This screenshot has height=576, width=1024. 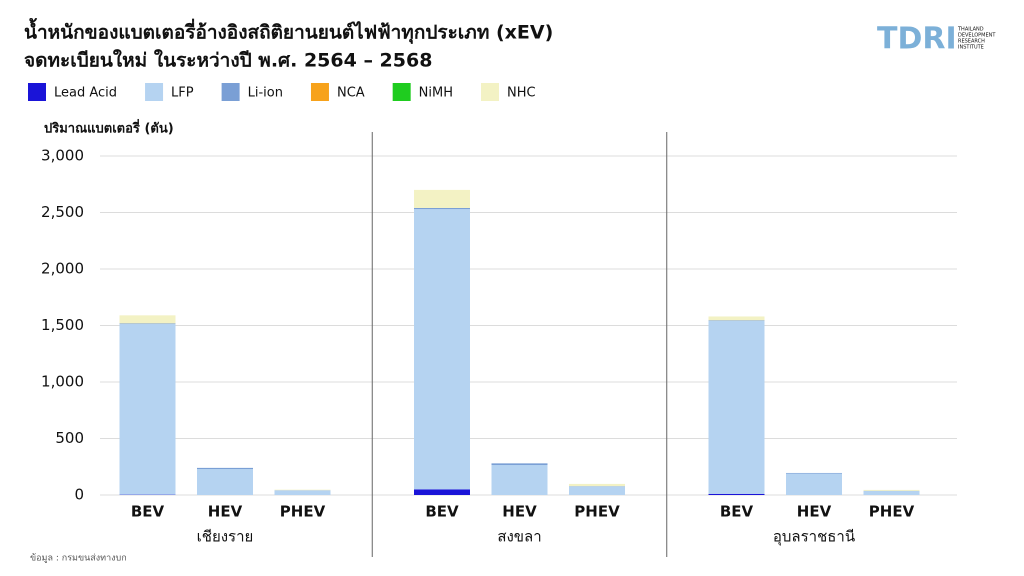 What do you see at coordinates (351, 93) in the screenshot?
I see `legend-label: NCA` at bounding box center [351, 93].